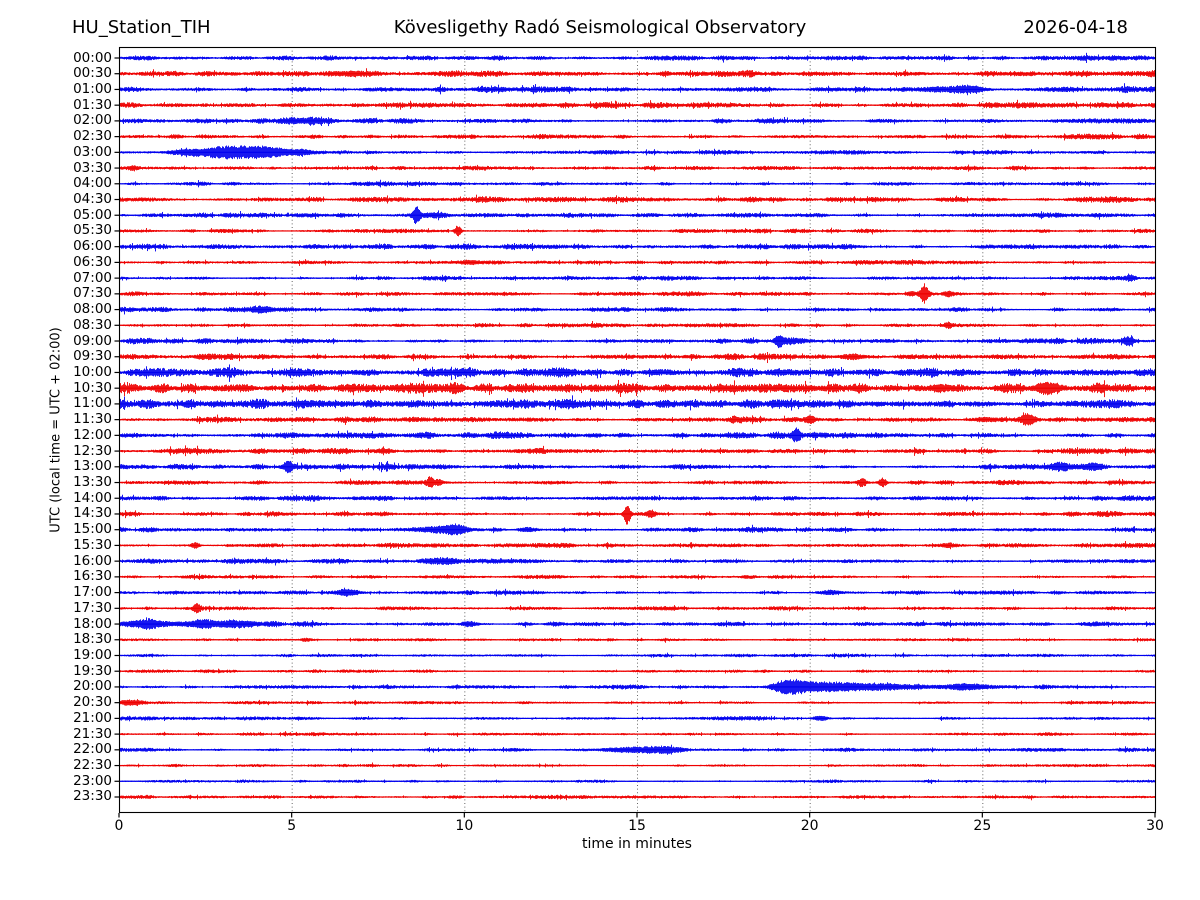 This screenshot has width=1200, height=900. Describe the element at coordinates (92, 733) in the screenshot. I see `y-tick-label: 21:30` at that location.